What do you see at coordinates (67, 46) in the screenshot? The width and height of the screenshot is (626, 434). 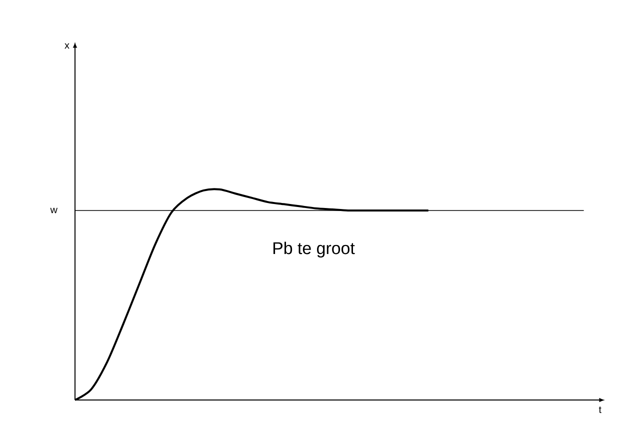 I see `text: x` at bounding box center [67, 46].